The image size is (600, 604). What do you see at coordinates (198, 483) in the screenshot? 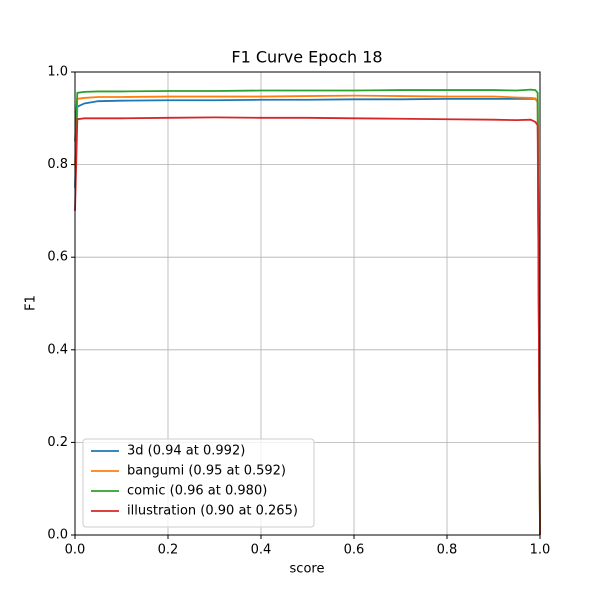
I see `legend-box` at bounding box center [198, 483].